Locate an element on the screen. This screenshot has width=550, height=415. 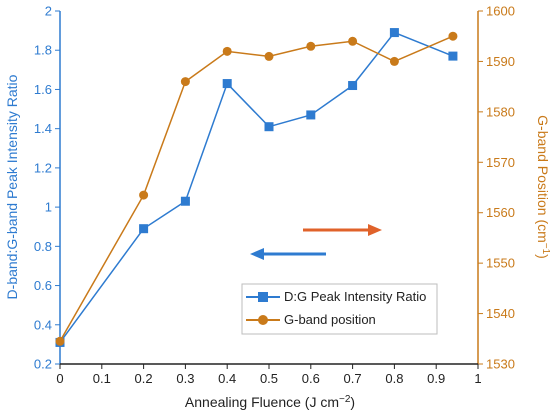
y-left-tick-label: 1.8 is located at coordinates (43, 50).